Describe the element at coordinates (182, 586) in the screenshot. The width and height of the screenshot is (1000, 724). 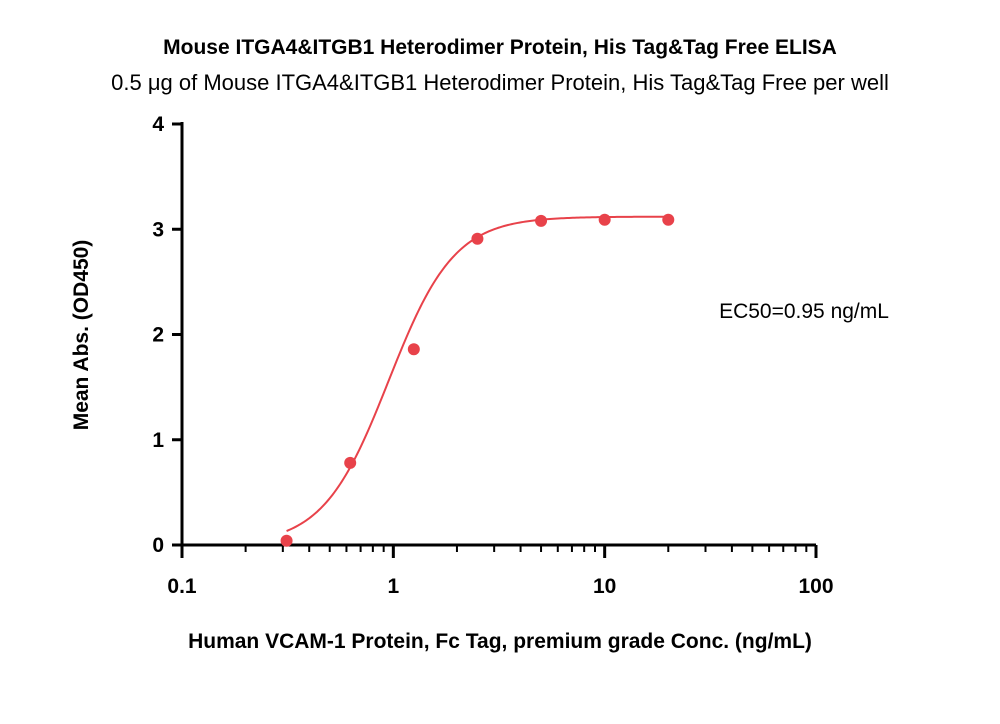
I see `x-tick-label: 0.1` at that location.